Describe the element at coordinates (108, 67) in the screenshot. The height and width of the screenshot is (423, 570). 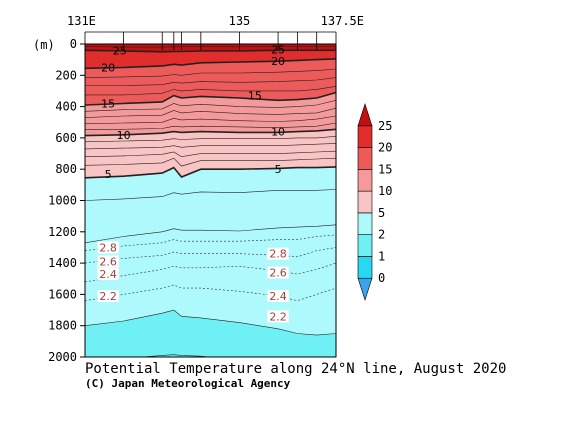
I see `contour-label-2: 20` at that location.